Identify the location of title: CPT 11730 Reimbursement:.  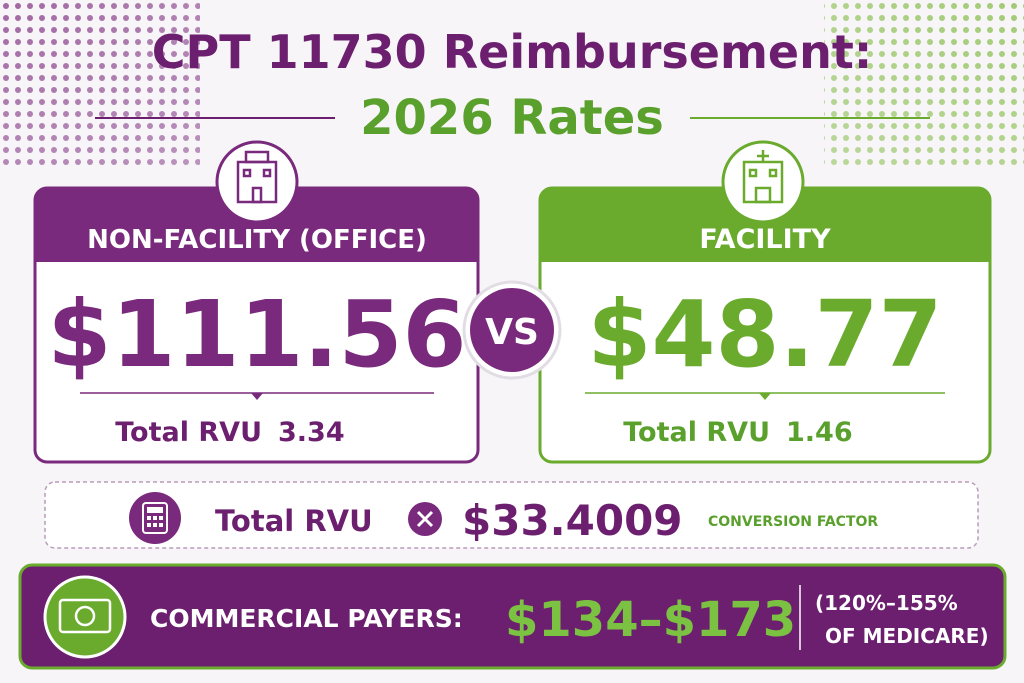
(512, 52).